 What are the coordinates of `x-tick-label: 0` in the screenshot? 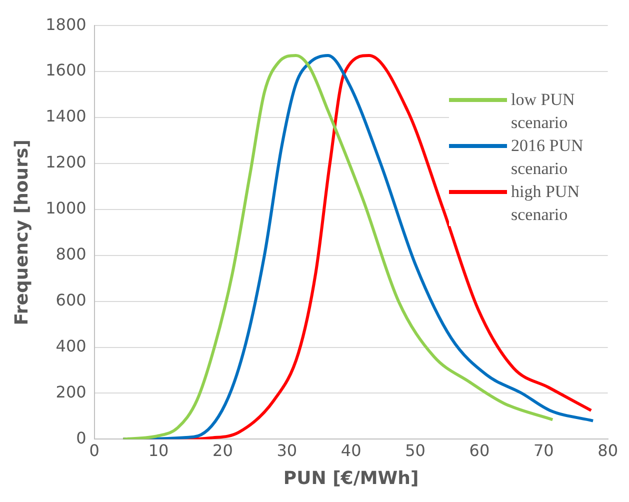 It's located at (94, 450).